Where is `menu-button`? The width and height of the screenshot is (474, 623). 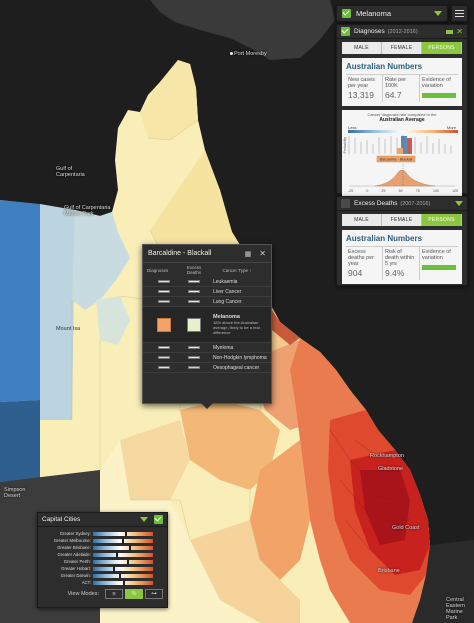
menu-button is located at coordinates (459, 13).